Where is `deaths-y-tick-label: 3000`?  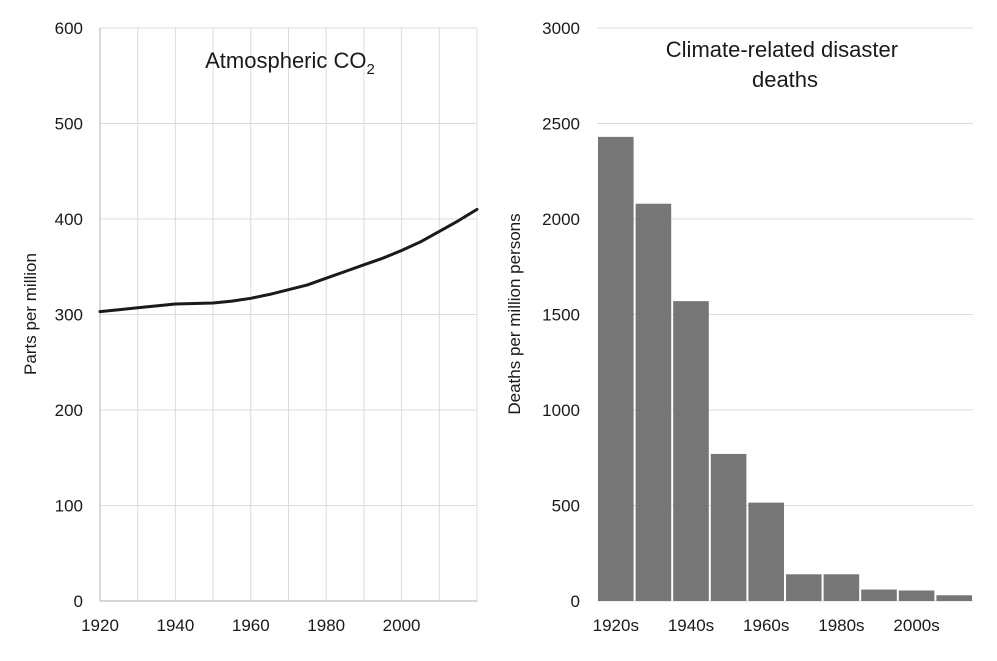
deaths-y-tick-label: 3000 is located at coordinates (561, 28).